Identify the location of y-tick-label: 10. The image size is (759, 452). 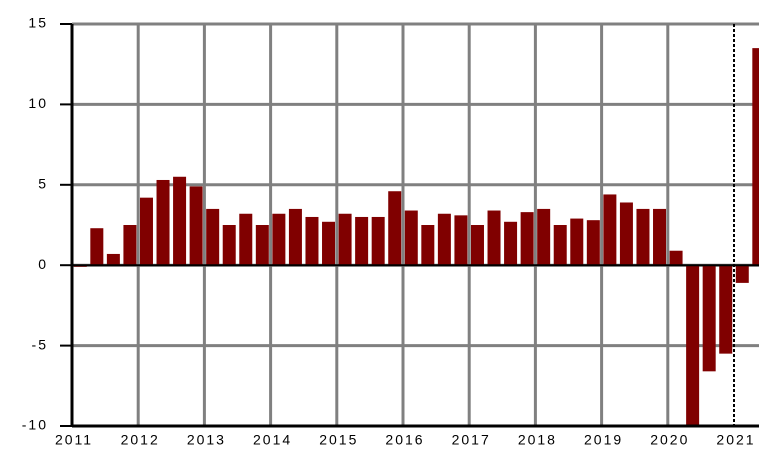
(38, 103).